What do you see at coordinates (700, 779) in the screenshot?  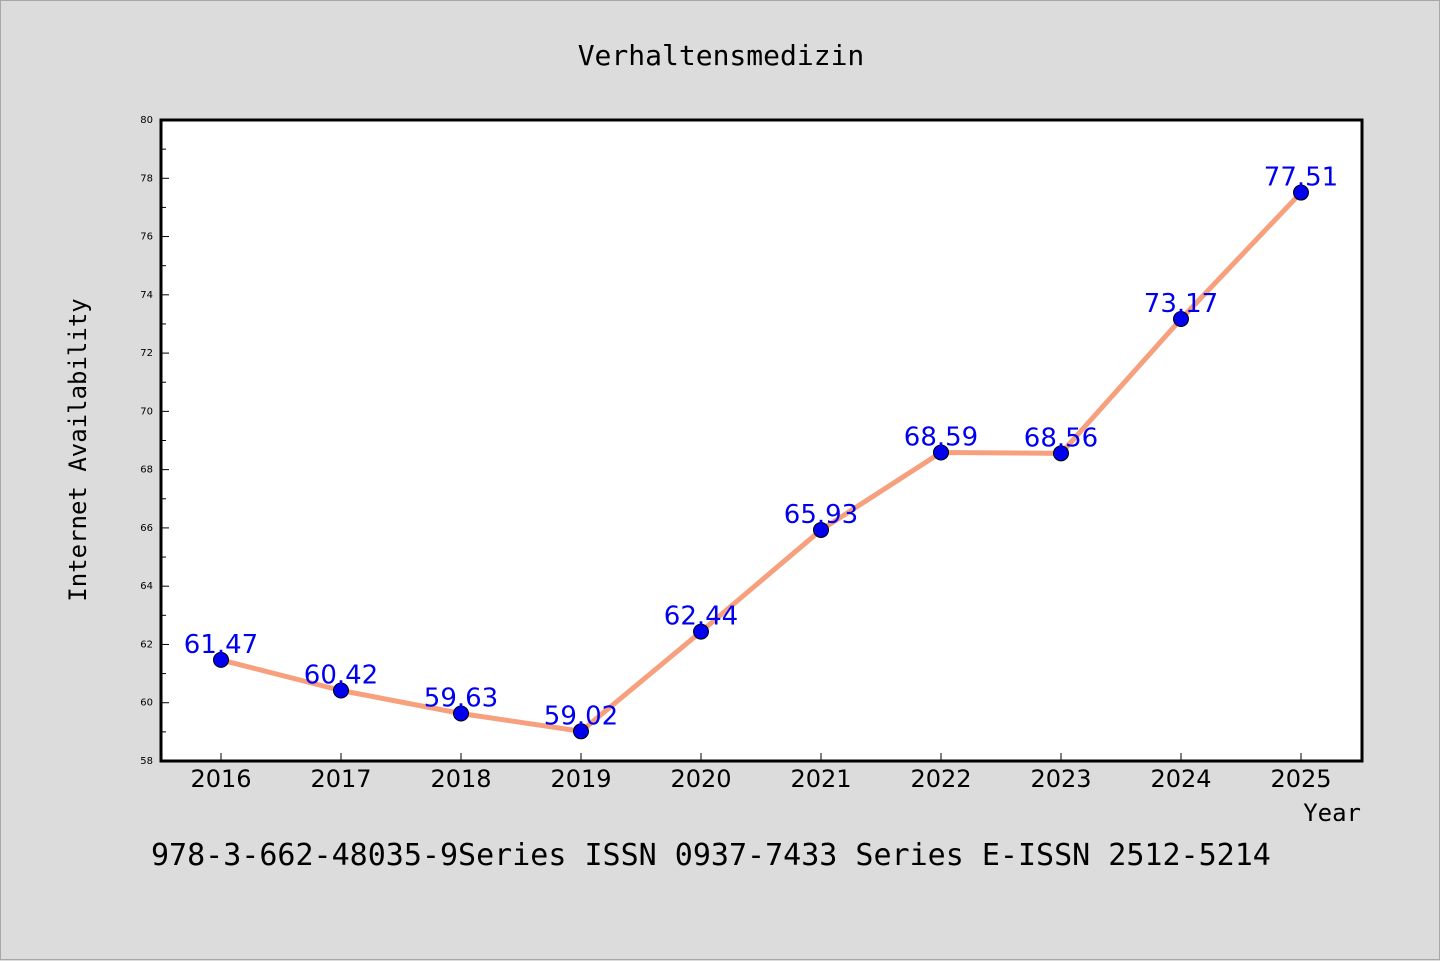 I see `x-tick-label: 2020` at bounding box center [700, 779].